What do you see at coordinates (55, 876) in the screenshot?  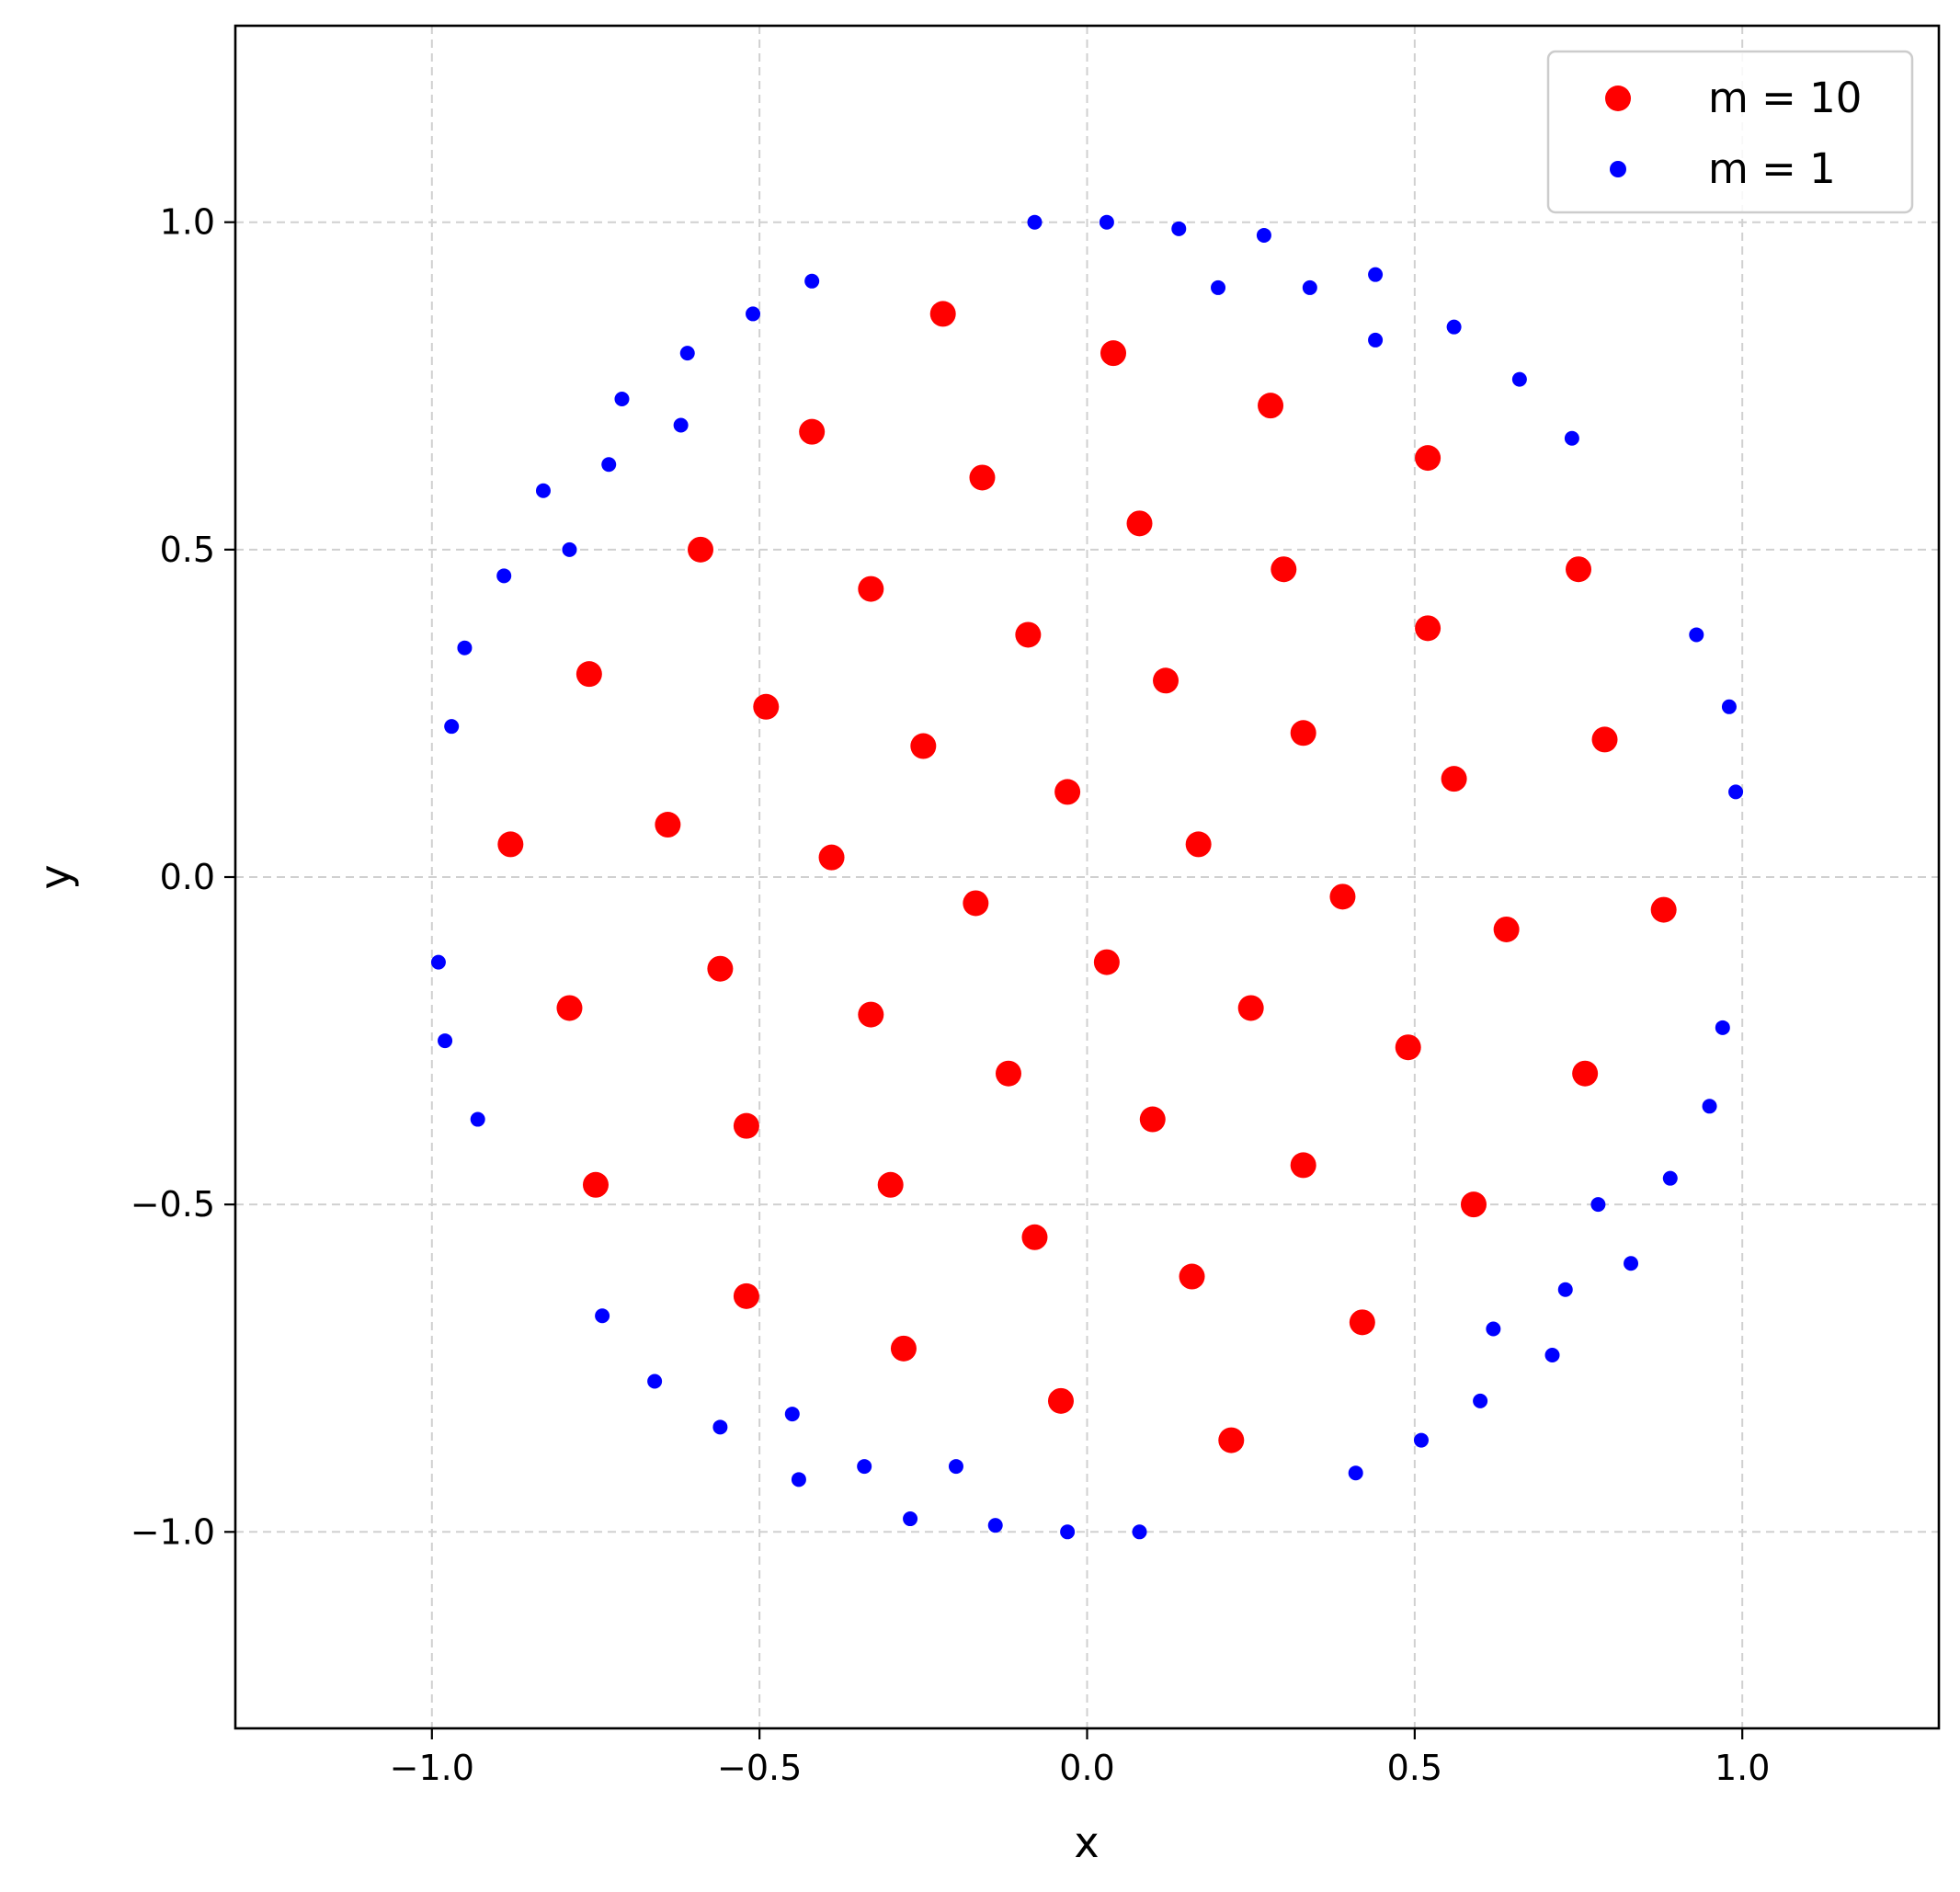 I see `y-axis-label: y` at bounding box center [55, 876].